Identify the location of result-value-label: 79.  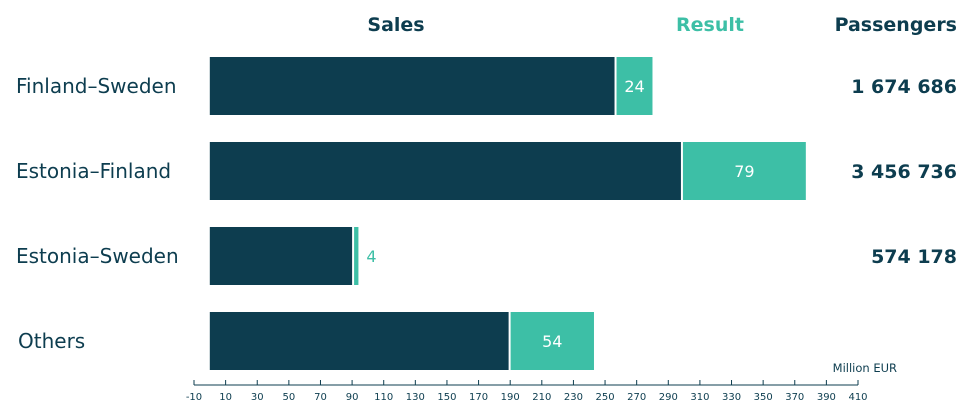
(744, 171).